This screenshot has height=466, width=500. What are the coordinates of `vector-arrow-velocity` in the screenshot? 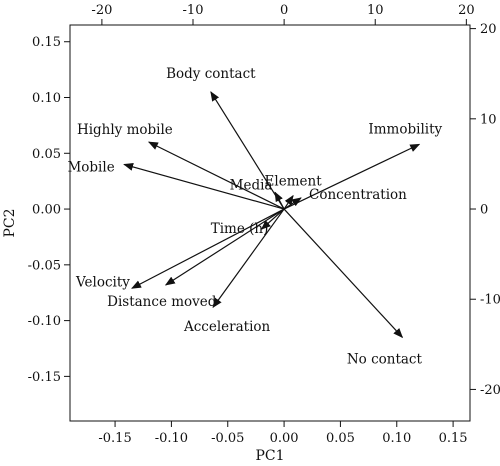 It's located at (208, 248).